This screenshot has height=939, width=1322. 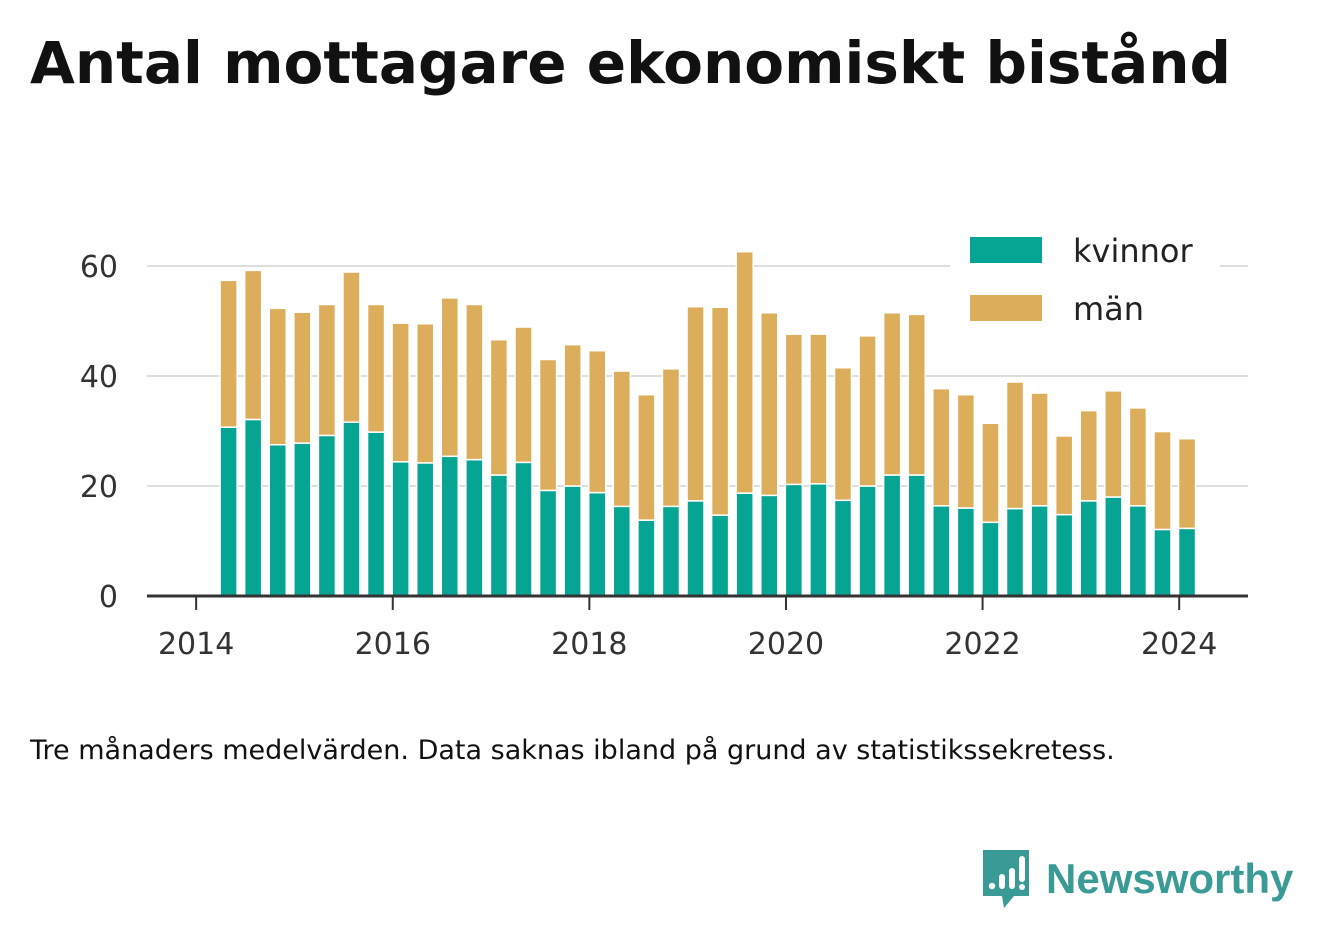 What do you see at coordinates (1133, 251) in the screenshot?
I see `legend-label-kvinnor: kvinnor` at bounding box center [1133, 251].